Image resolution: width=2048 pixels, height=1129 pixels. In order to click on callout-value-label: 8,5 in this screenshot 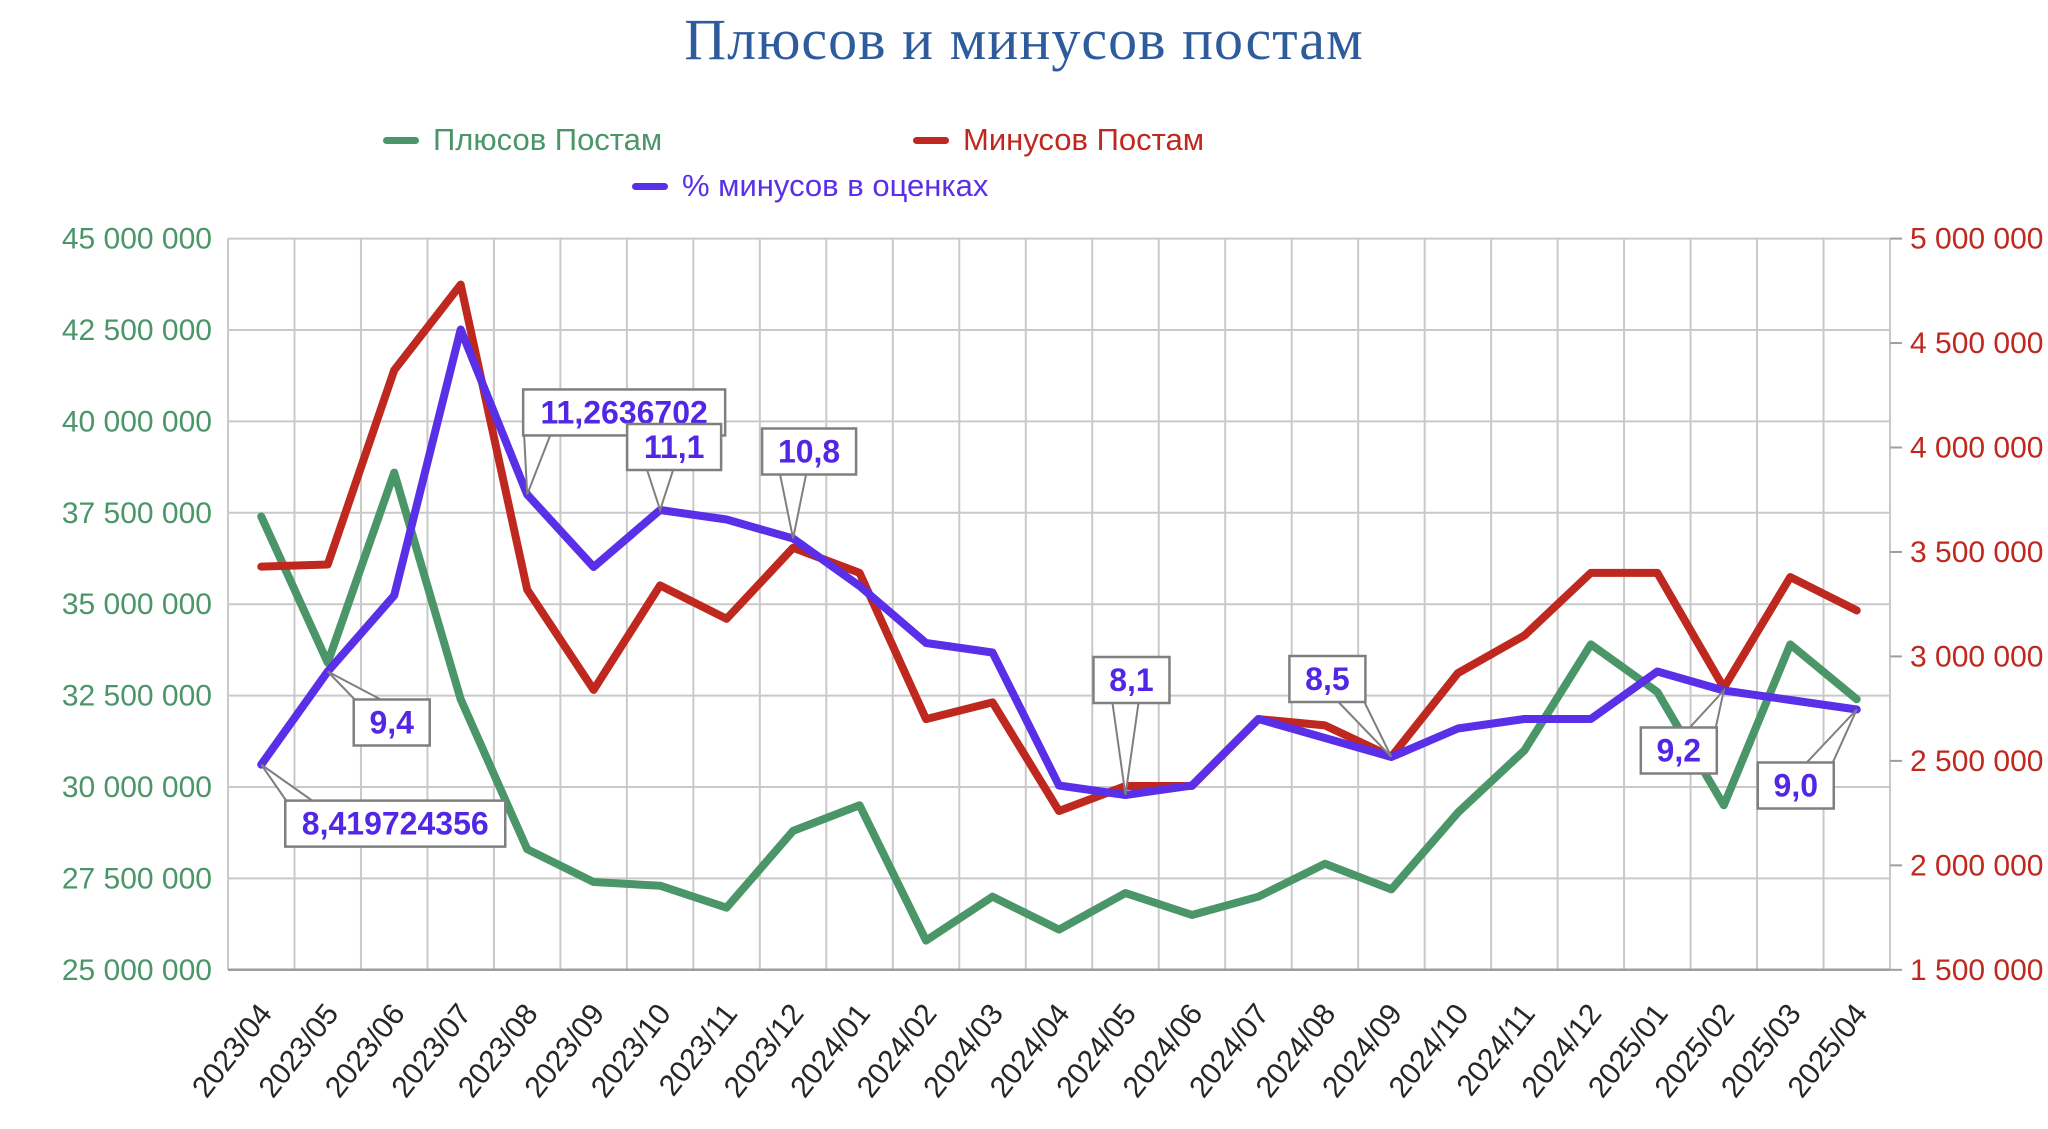, I will do `click(1327, 679)`.